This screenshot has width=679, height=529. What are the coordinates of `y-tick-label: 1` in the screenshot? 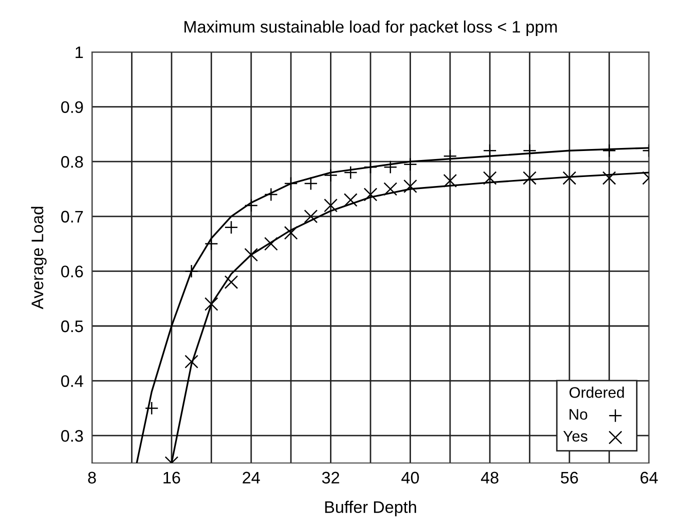 It's located at (79, 52).